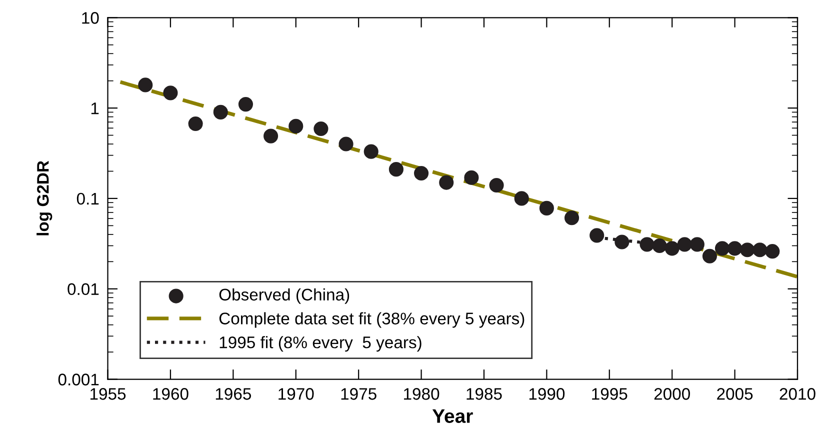  I want to click on x-tick-label: 1990, so click(547, 394).